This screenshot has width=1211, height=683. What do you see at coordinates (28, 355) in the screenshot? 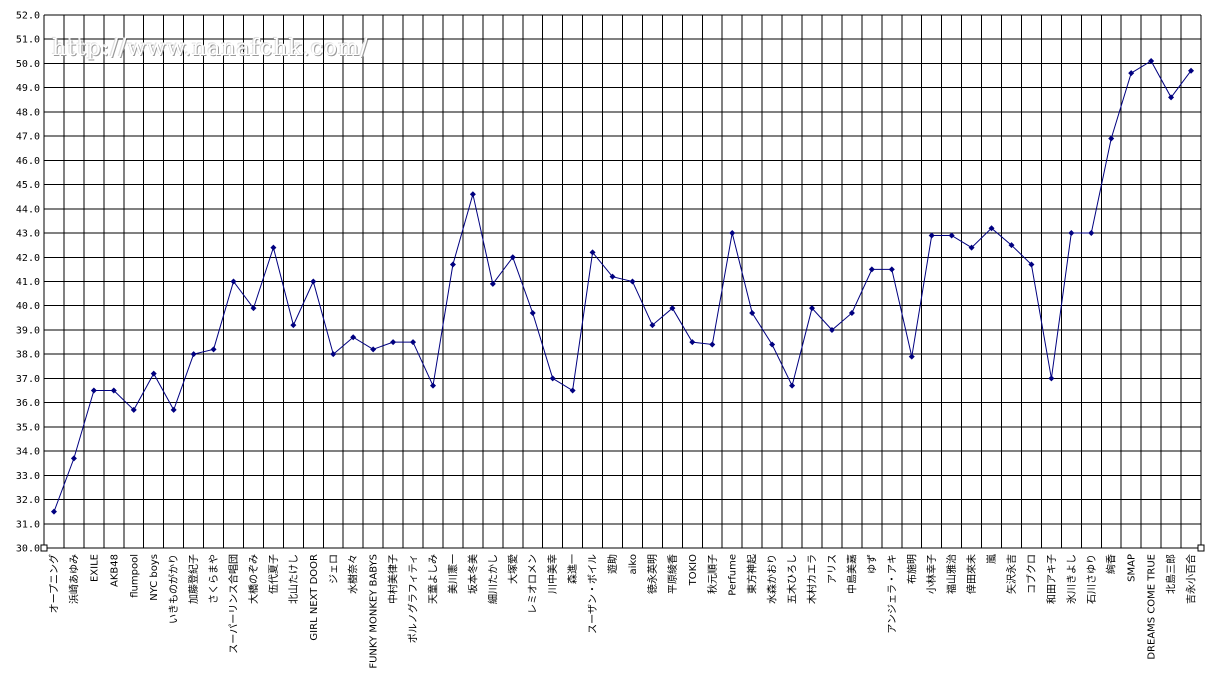
I see `y-tick-label: 38.0` at bounding box center [28, 355].